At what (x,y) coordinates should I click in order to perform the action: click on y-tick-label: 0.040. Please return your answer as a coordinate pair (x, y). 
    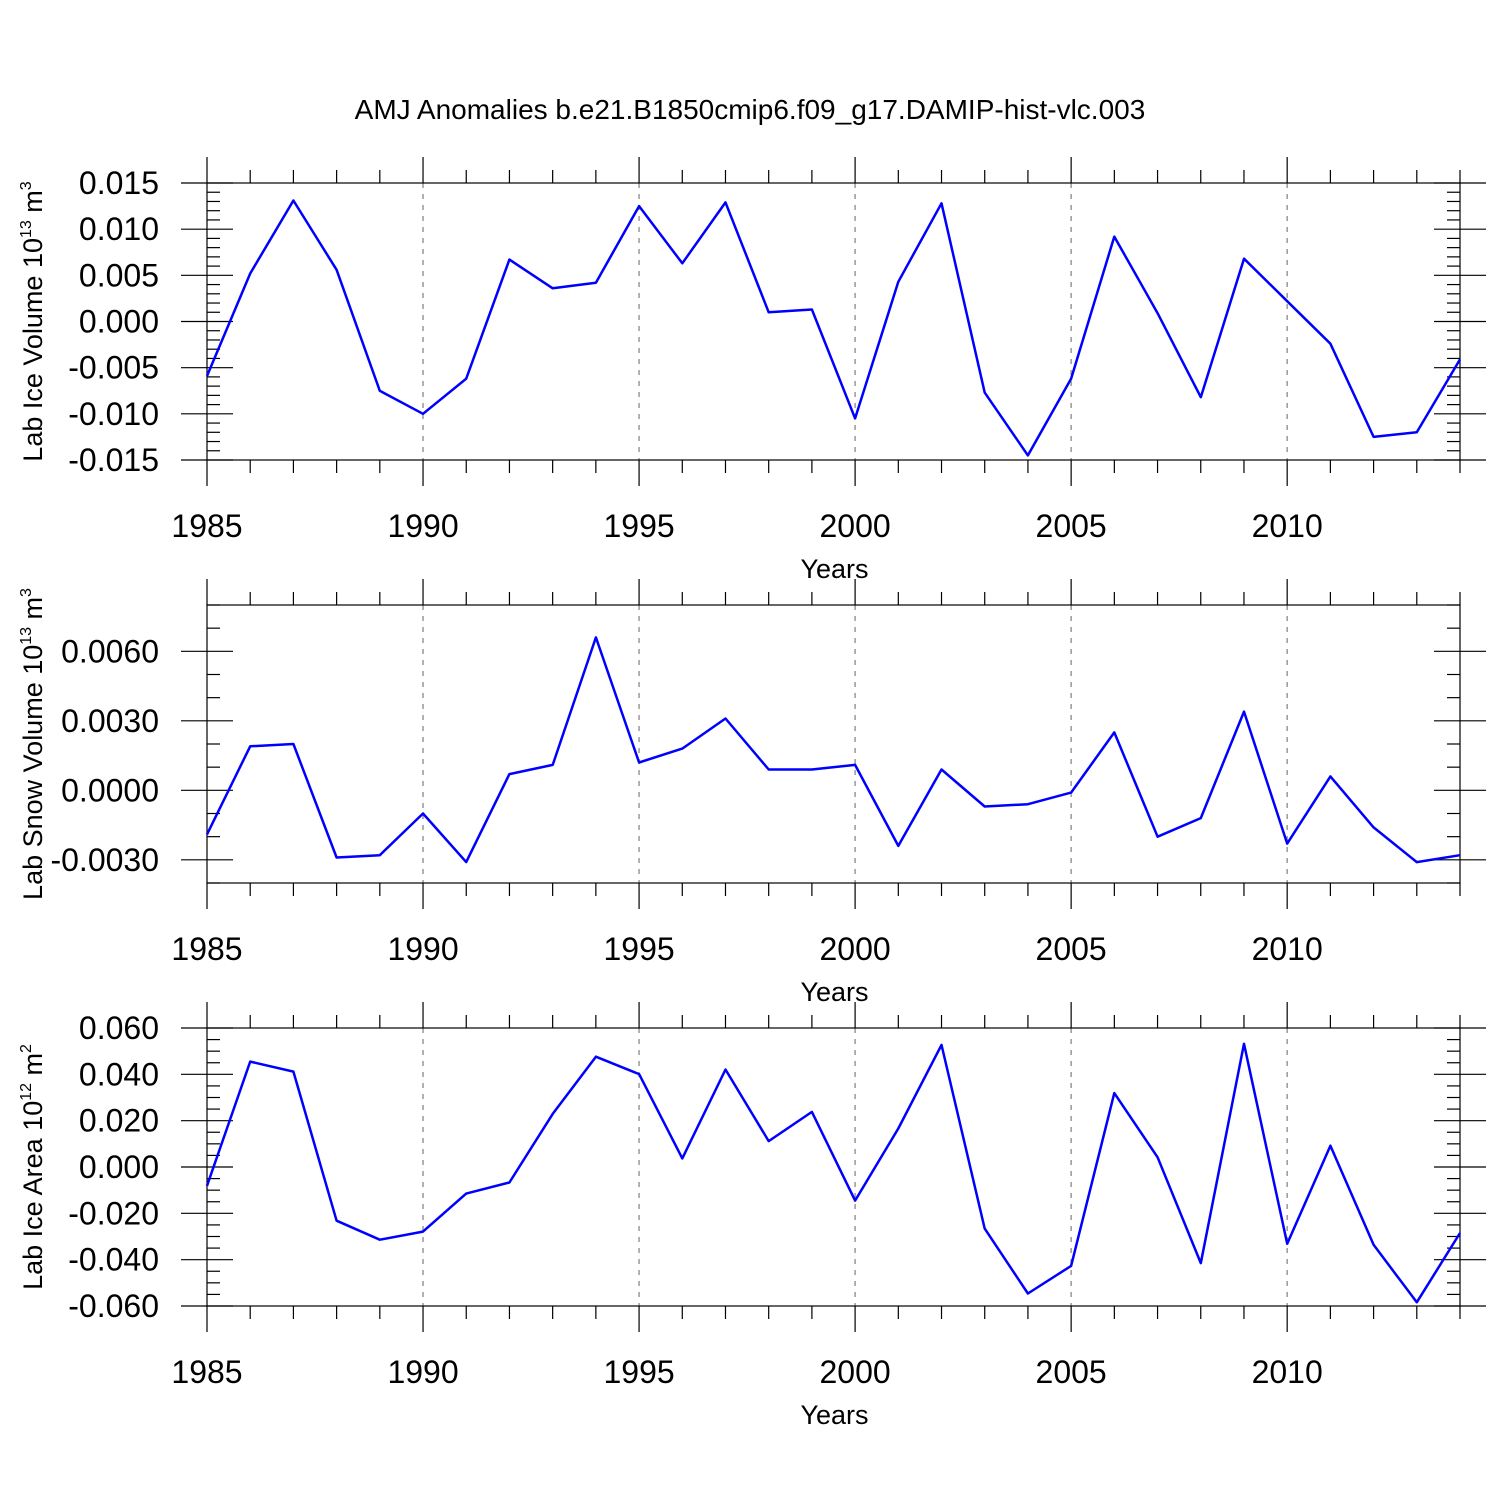
    Looking at the image, I should click on (119, 1074).